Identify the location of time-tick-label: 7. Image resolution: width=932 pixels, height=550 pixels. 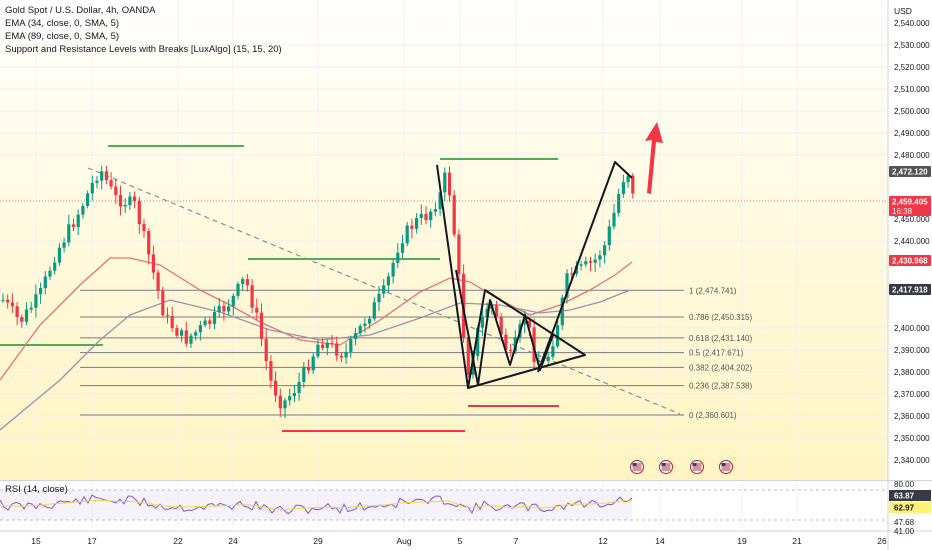
(516, 541).